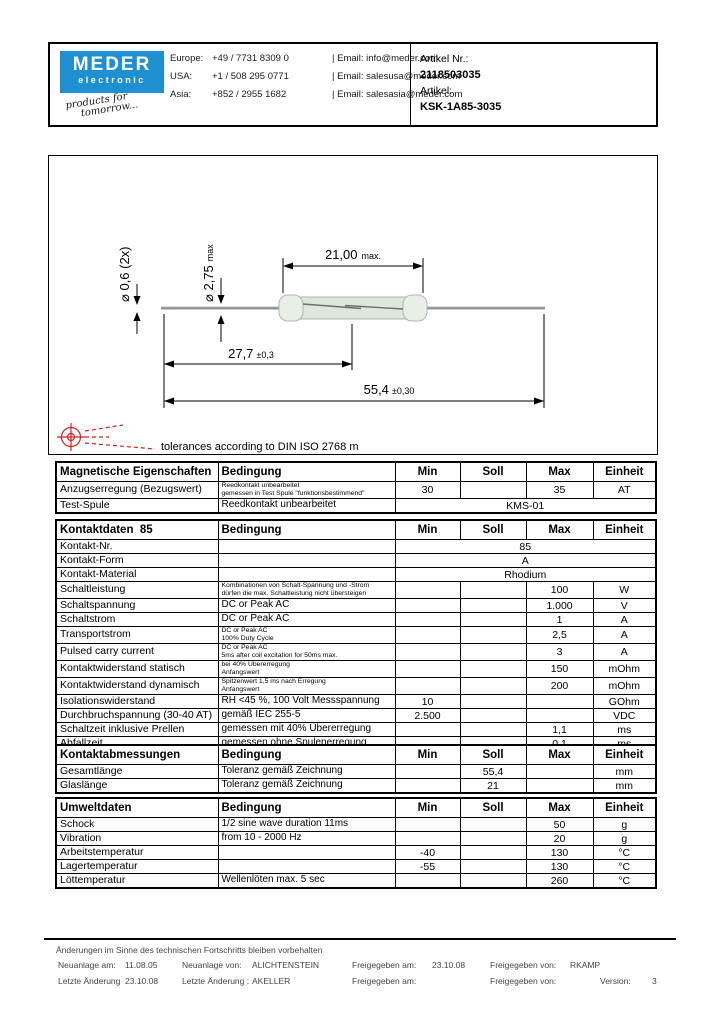 The height and width of the screenshot is (1012, 720). Describe the element at coordinates (137, 686) in the screenshot. I see `row-label: Kontaktwiderstand dynamisch` at that location.